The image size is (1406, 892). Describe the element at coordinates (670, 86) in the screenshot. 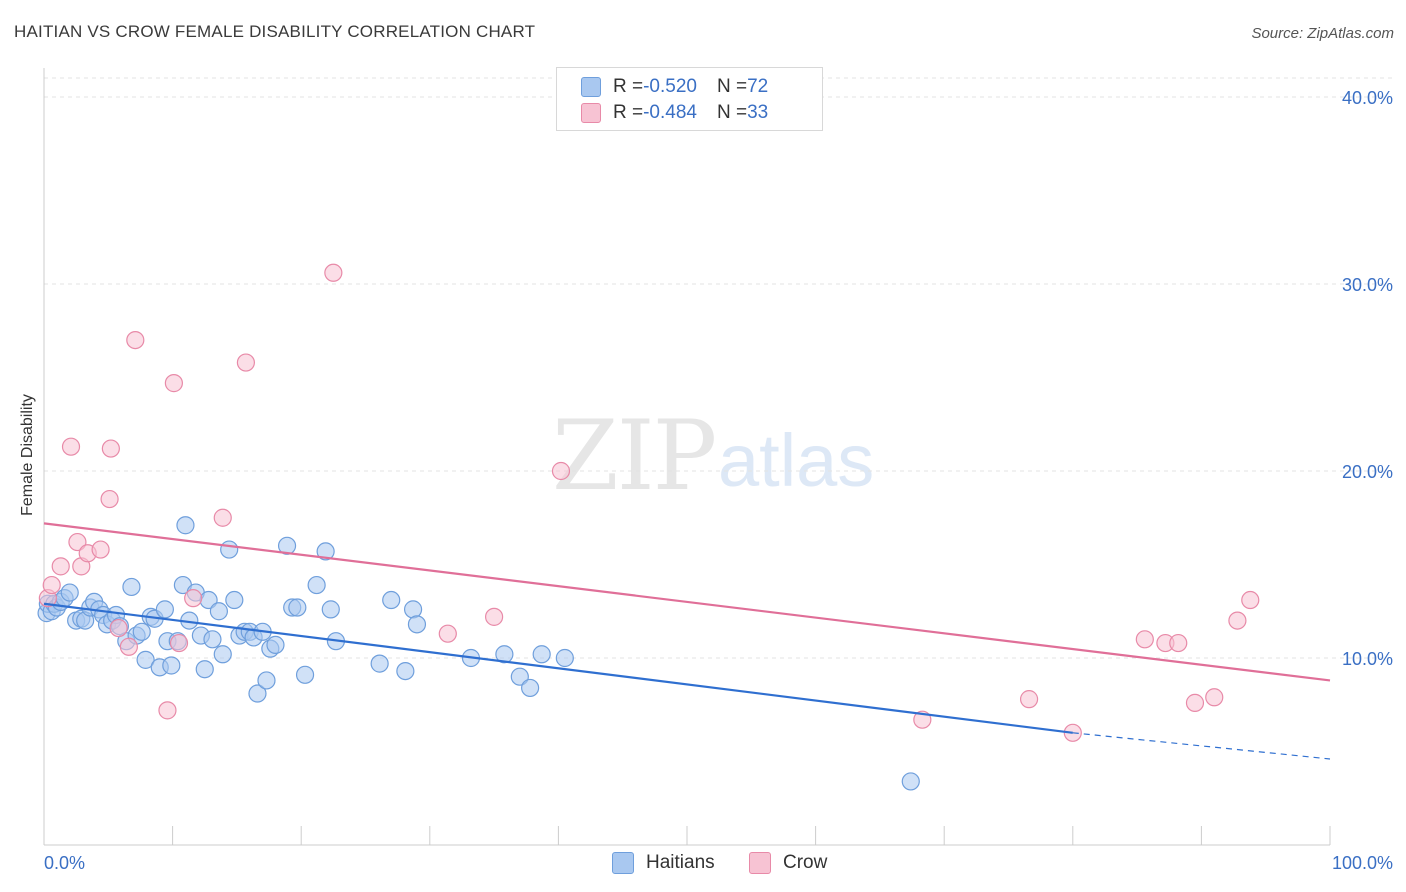

I see `r-value: -0.520` at that location.